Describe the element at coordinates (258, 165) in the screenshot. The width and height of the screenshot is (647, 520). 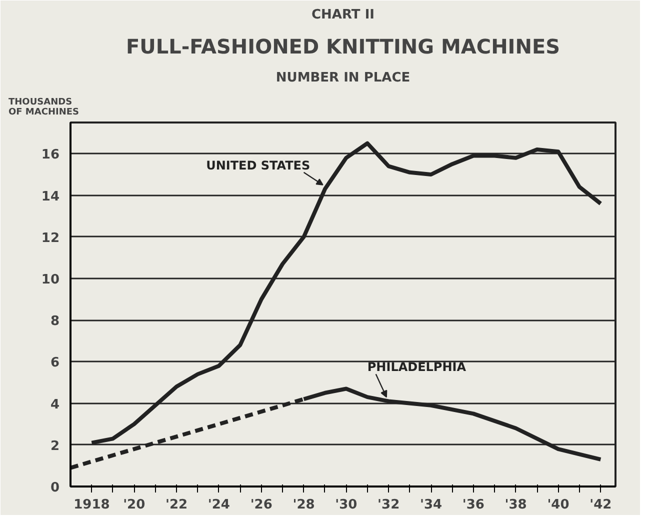
I see `series-label: UNITED STATES` at that location.